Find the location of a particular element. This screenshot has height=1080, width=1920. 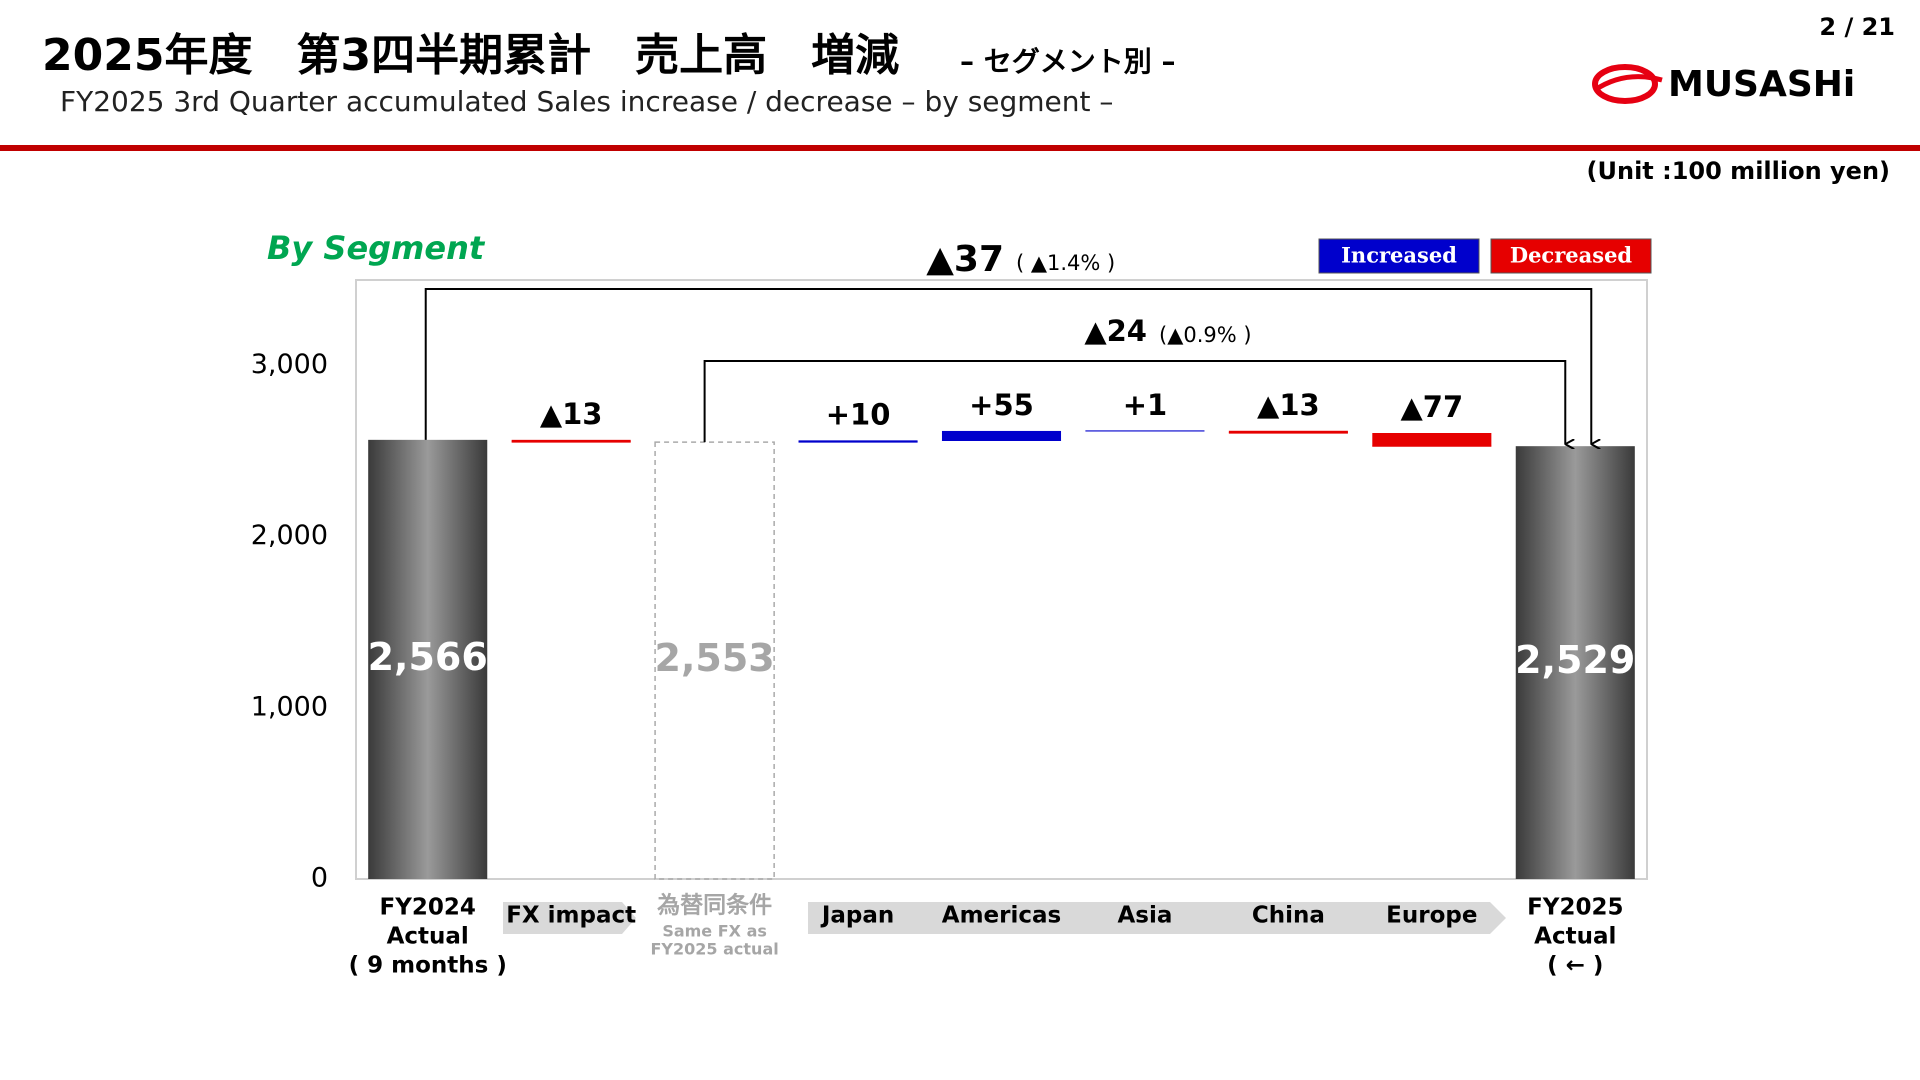

title: 2025年度 第3四半期累計 売上高 増減 is located at coordinates (470, 55).